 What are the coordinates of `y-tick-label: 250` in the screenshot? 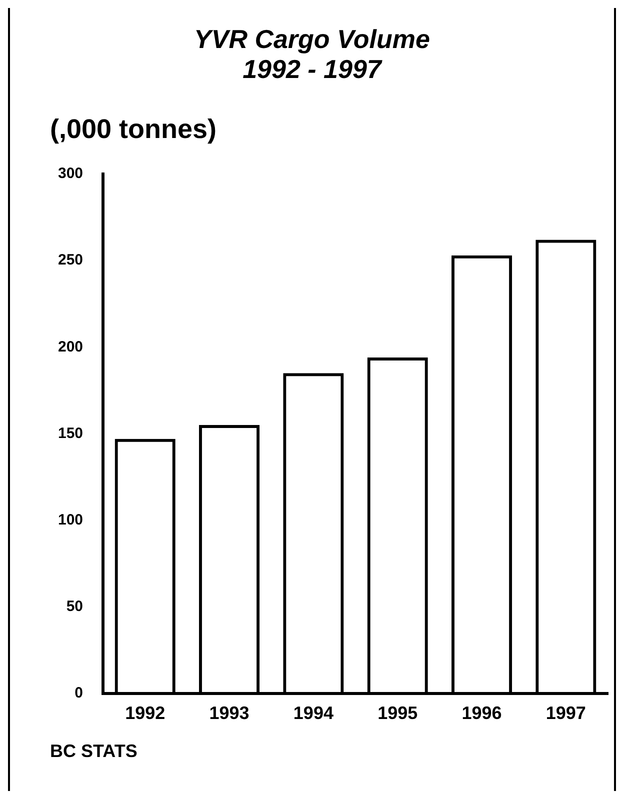 It's located at (71, 260).